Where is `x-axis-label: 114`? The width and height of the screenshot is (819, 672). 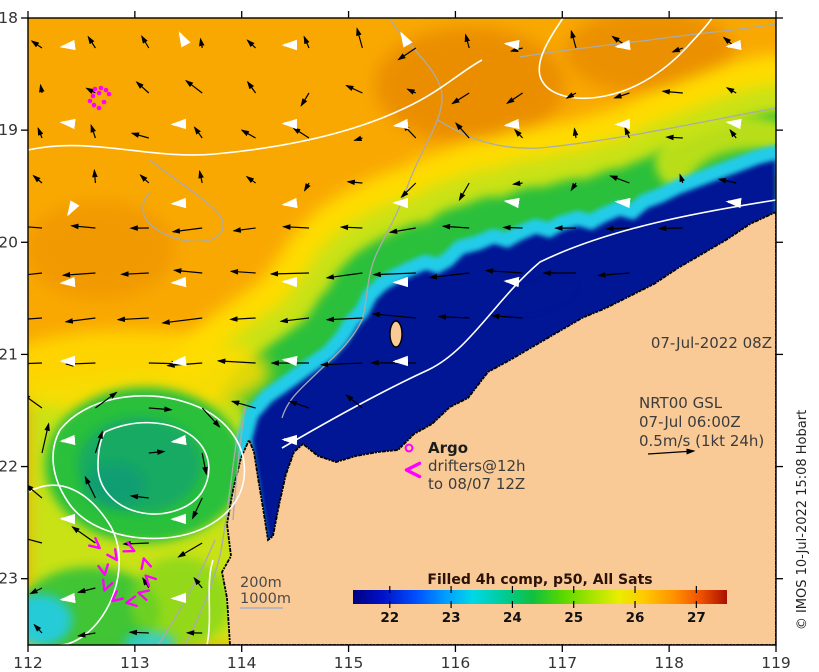
x-axis-label: 114 is located at coordinates (242, 663).